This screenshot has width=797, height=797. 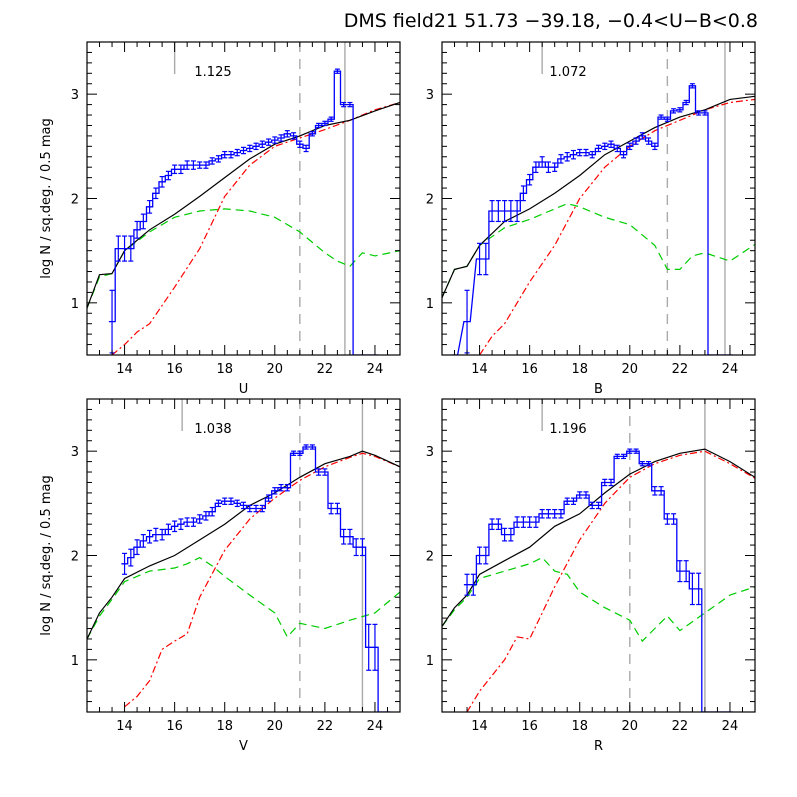 What do you see at coordinates (730, 726) in the screenshot?
I see `panel-r-x-tick-label: 24` at bounding box center [730, 726].